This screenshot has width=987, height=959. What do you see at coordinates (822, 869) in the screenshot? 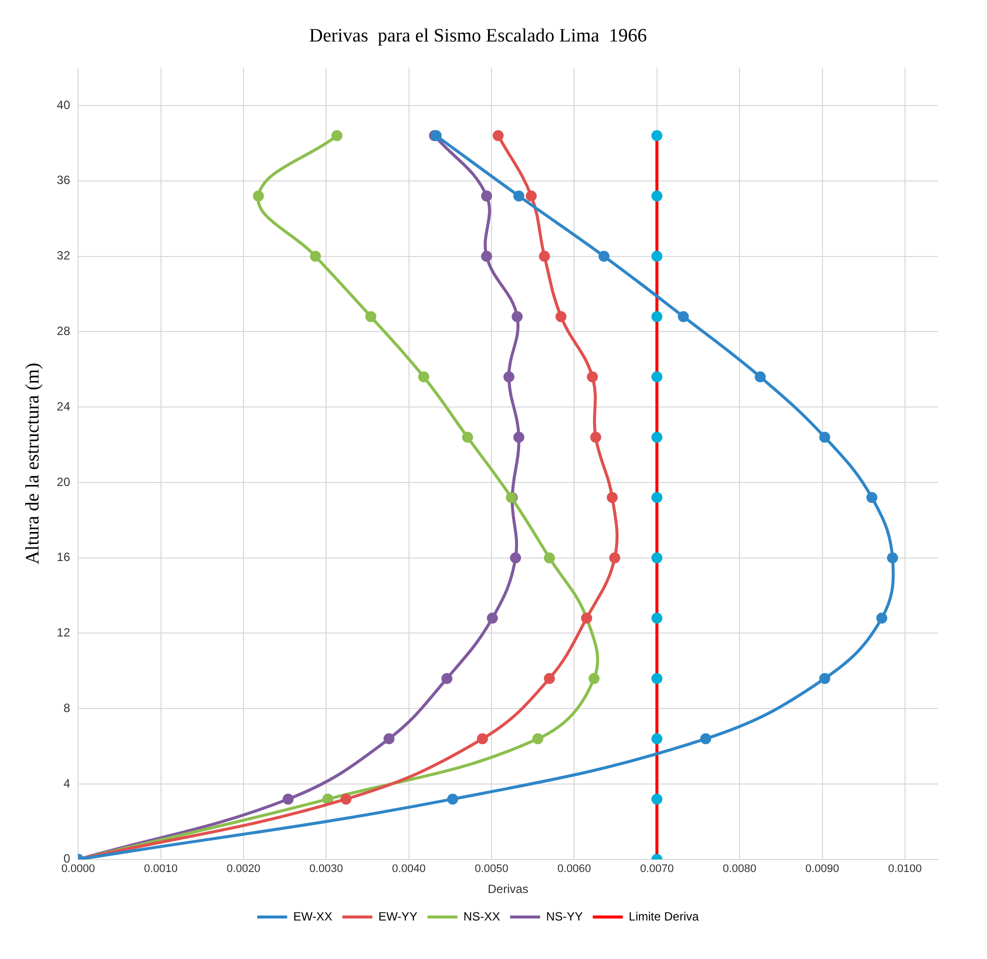
I see `x-tick-label: 0.0090` at bounding box center [822, 869].